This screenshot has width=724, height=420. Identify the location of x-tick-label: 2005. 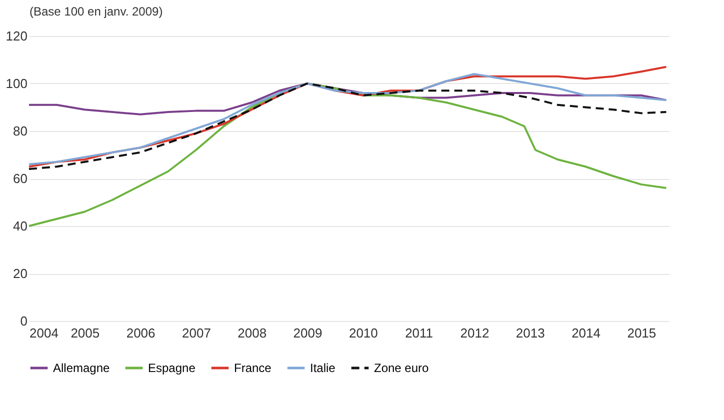
(85, 333).